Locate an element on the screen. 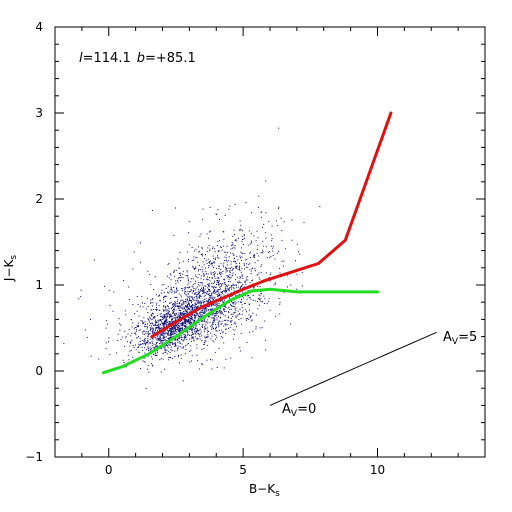 This screenshot has height=512, width=512. av-end-label: AV=5 is located at coordinates (460, 338).